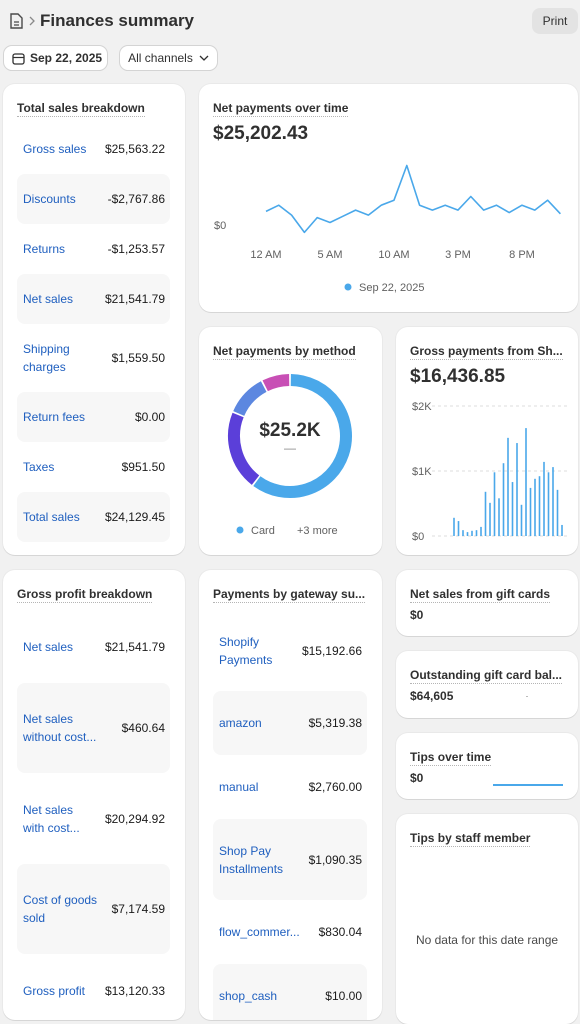 This screenshot has width=580, height=1024. Describe the element at coordinates (93, 417) in the screenshot. I see `breakdown-row: Return fees $0.00` at that location.